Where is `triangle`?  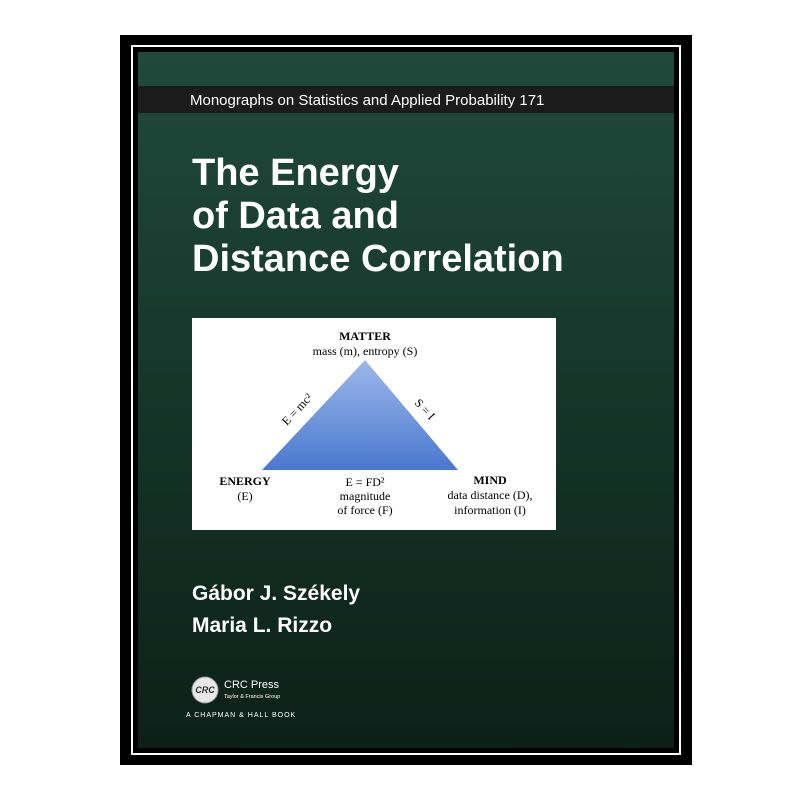 triangle is located at coordinates (360, 415).